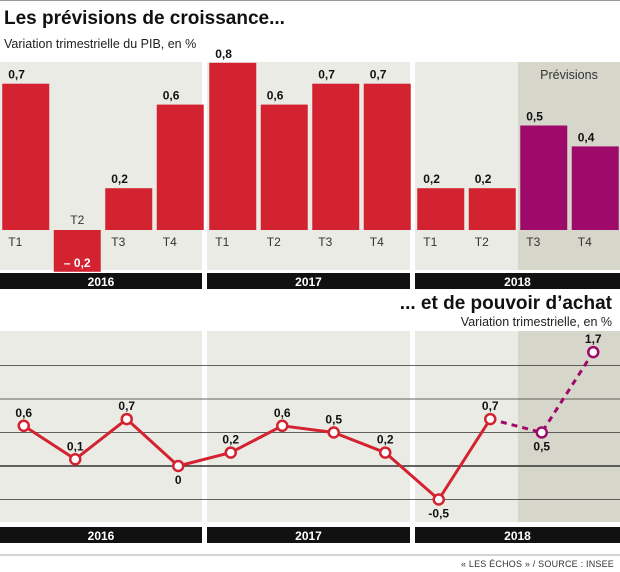 The height and width of the screenshot is (572, 620). Describe the element at coordinates (537, 564) in the screenshot. I see `source-note: « LES ÉCHOS » / SOURCE : INSEE` at that location.